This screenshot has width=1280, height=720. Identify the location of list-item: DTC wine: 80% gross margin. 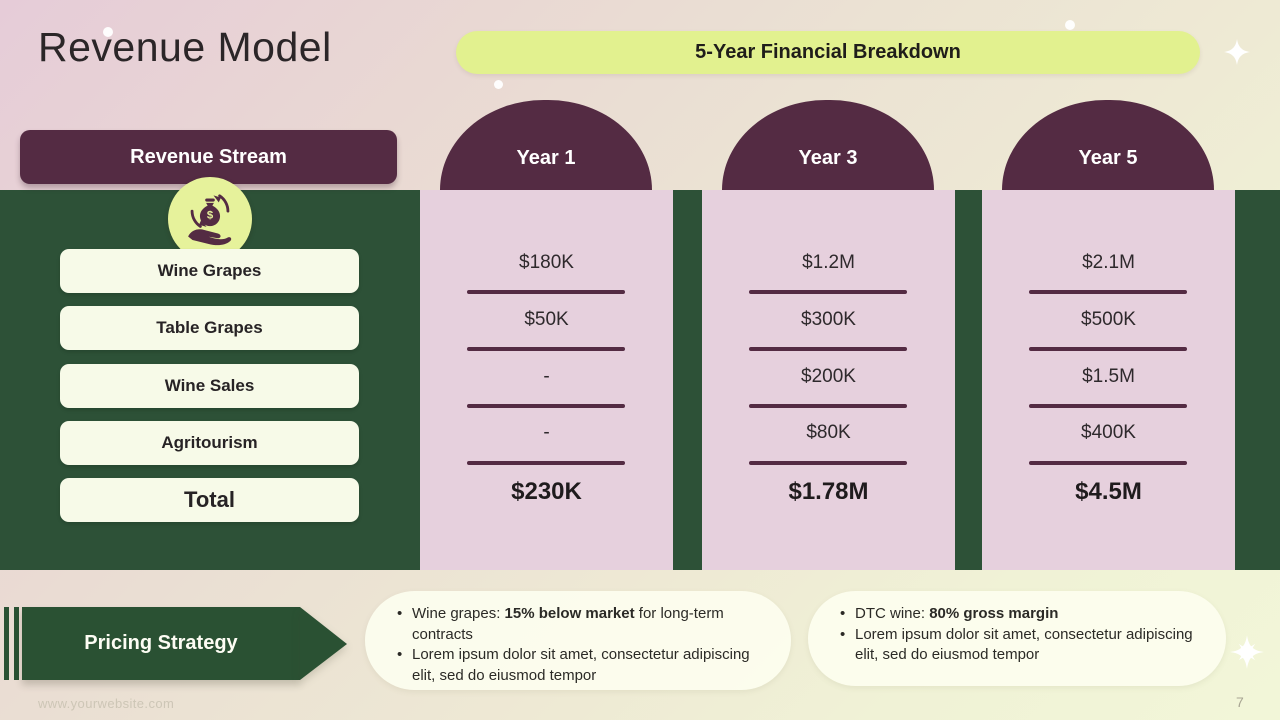
(1019, 614).